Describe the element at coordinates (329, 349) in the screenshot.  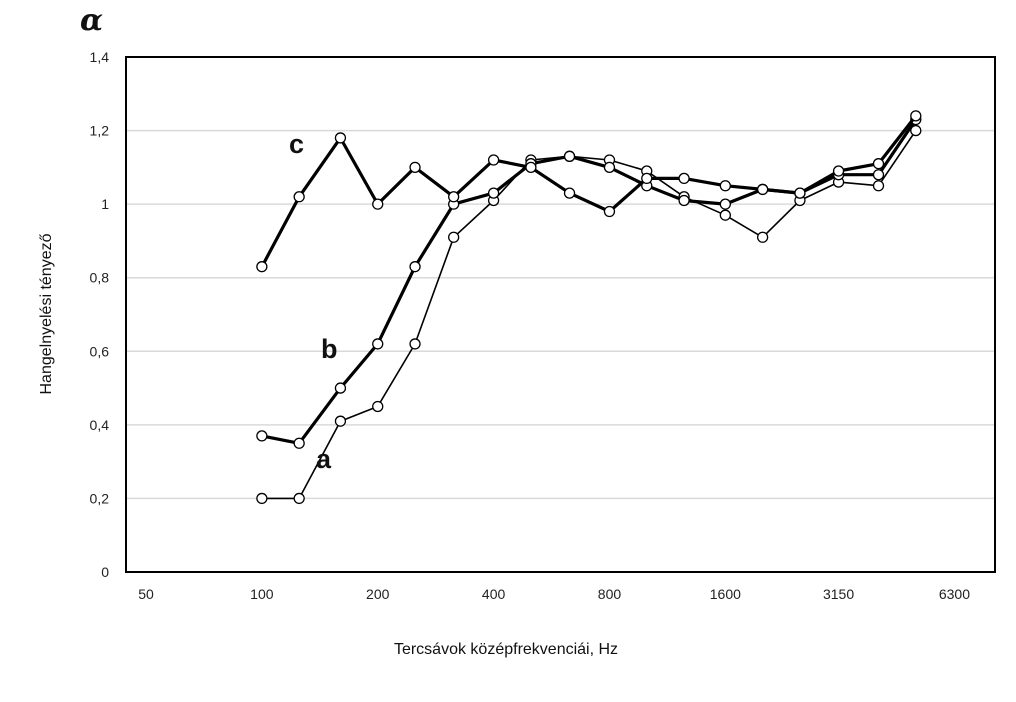
I see `series-label-b: b` at that location.